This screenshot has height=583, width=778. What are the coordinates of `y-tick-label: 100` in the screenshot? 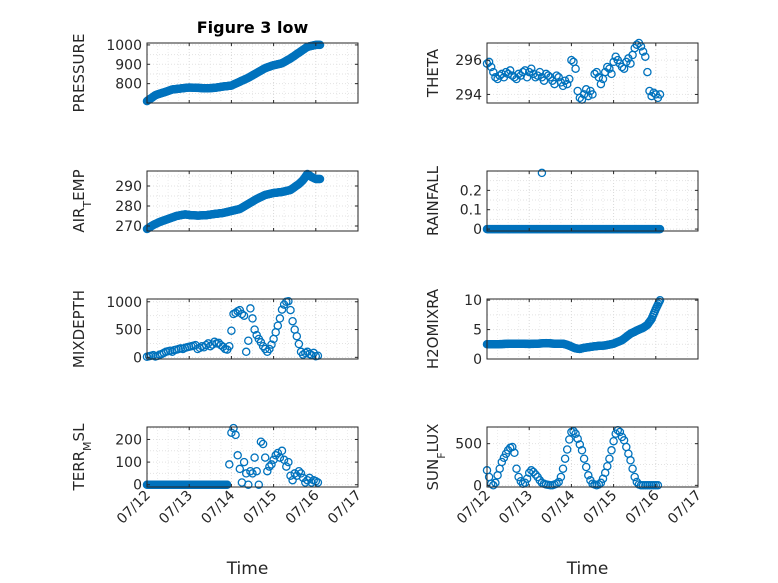 It's located at (128, 463).